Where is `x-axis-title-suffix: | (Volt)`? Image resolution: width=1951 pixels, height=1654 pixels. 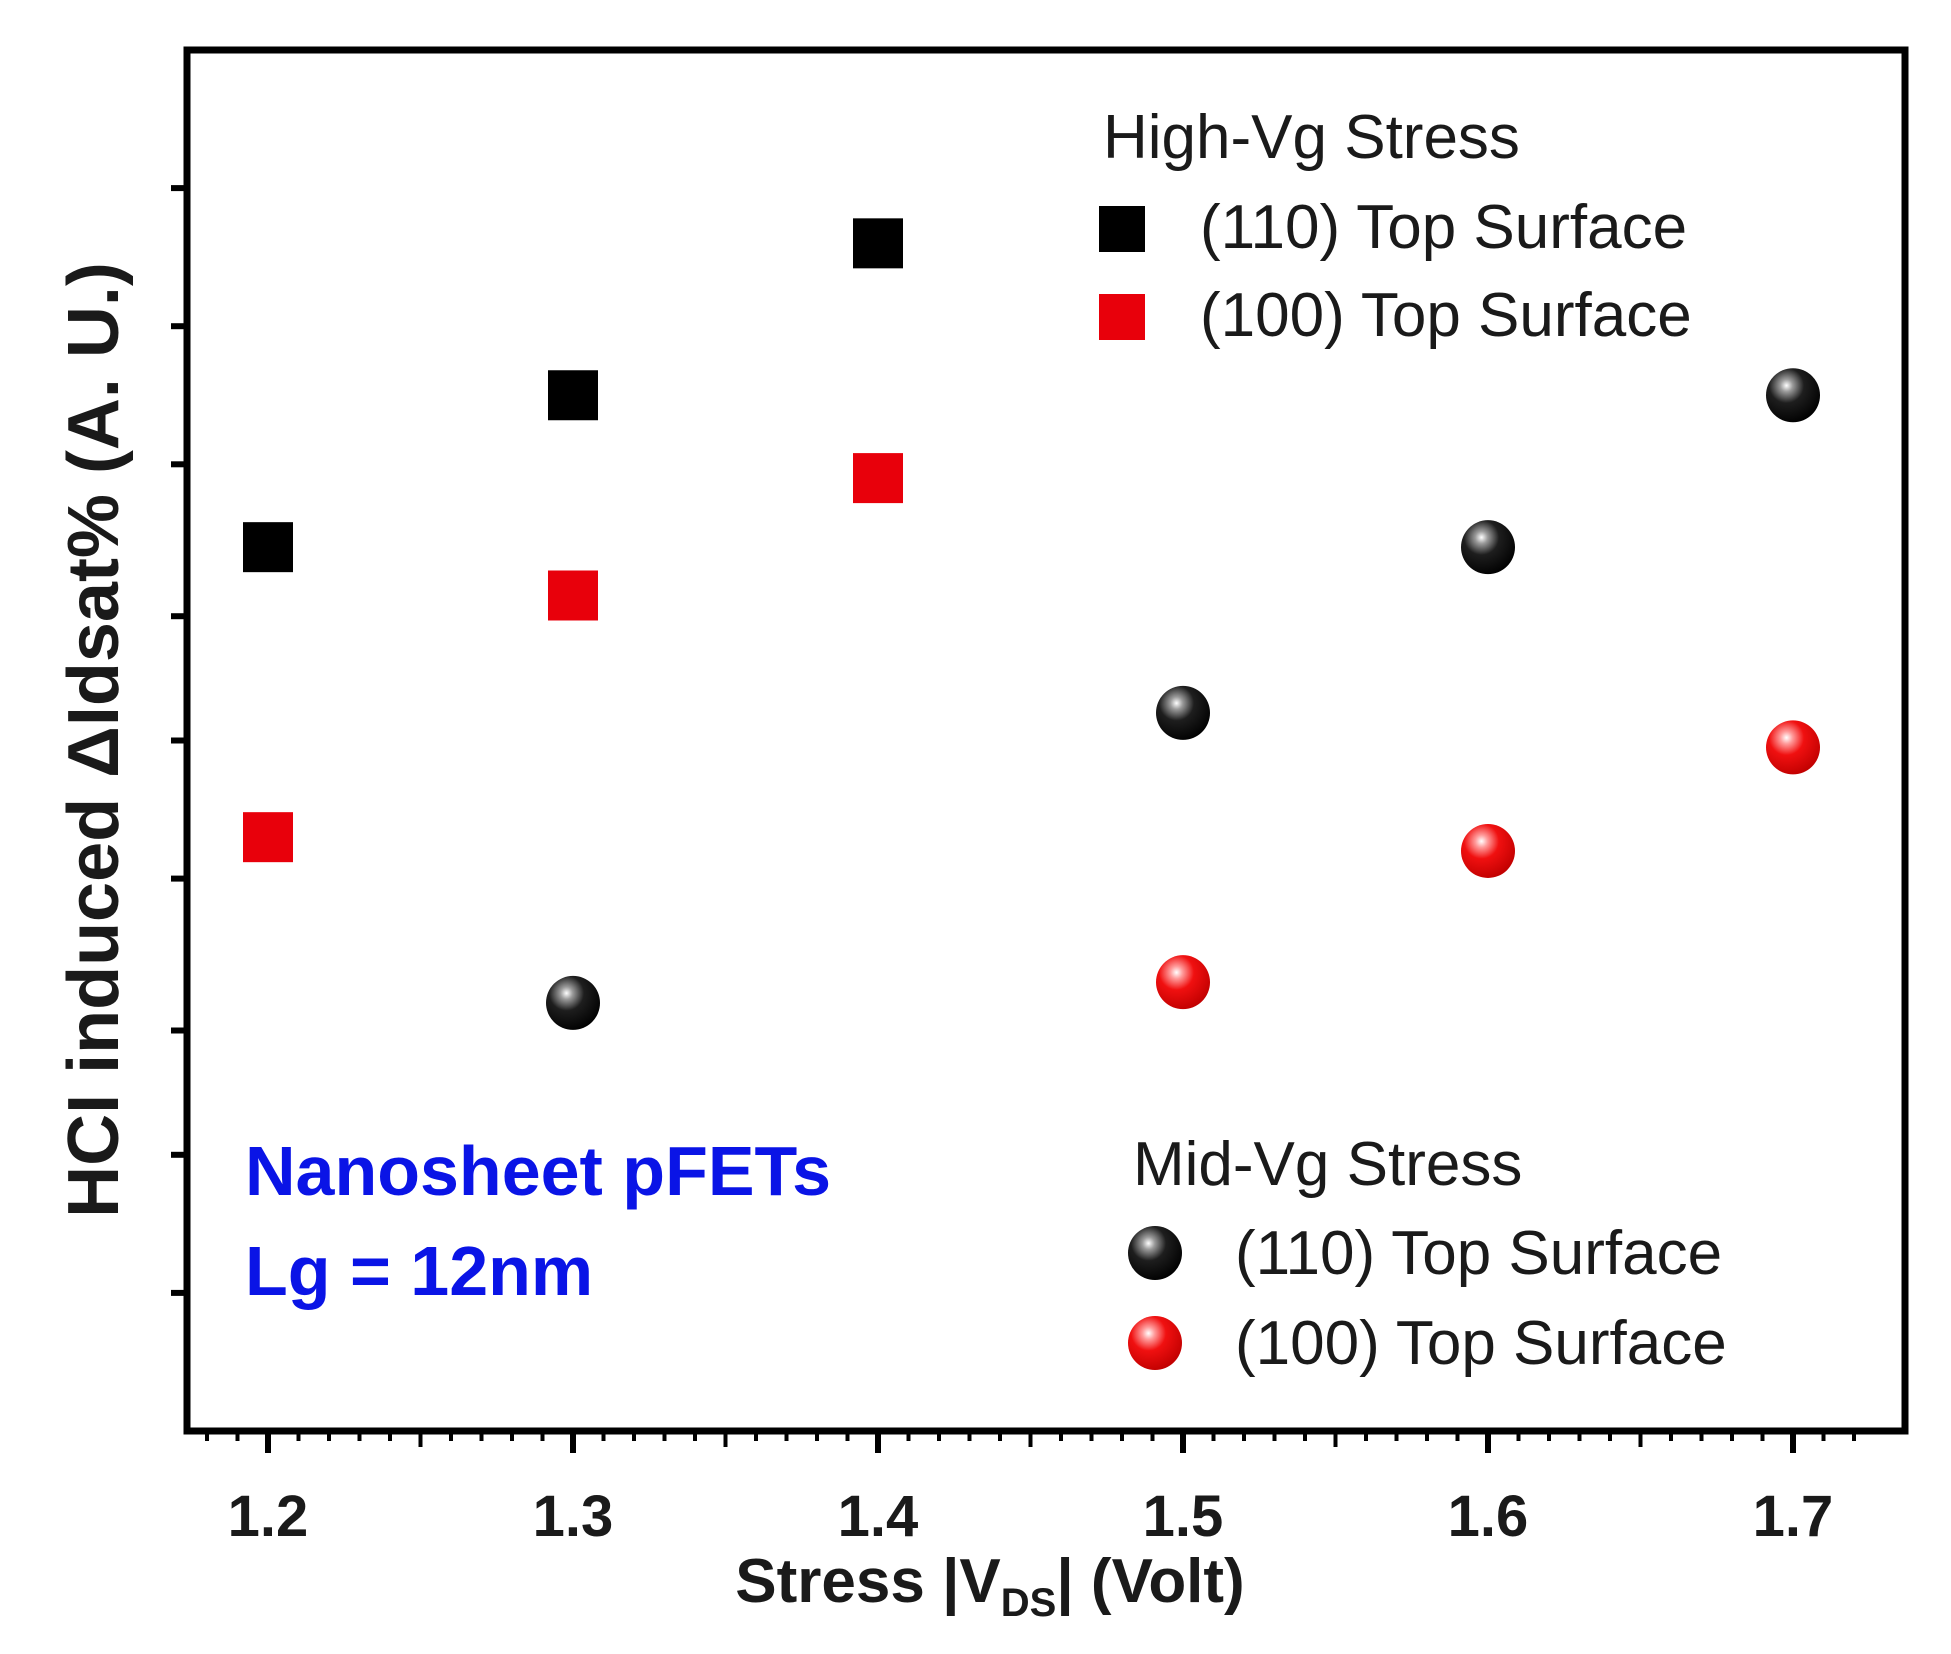
x-axis-title-suffix: | (Volt) is located at coordinates (1150, 1582).